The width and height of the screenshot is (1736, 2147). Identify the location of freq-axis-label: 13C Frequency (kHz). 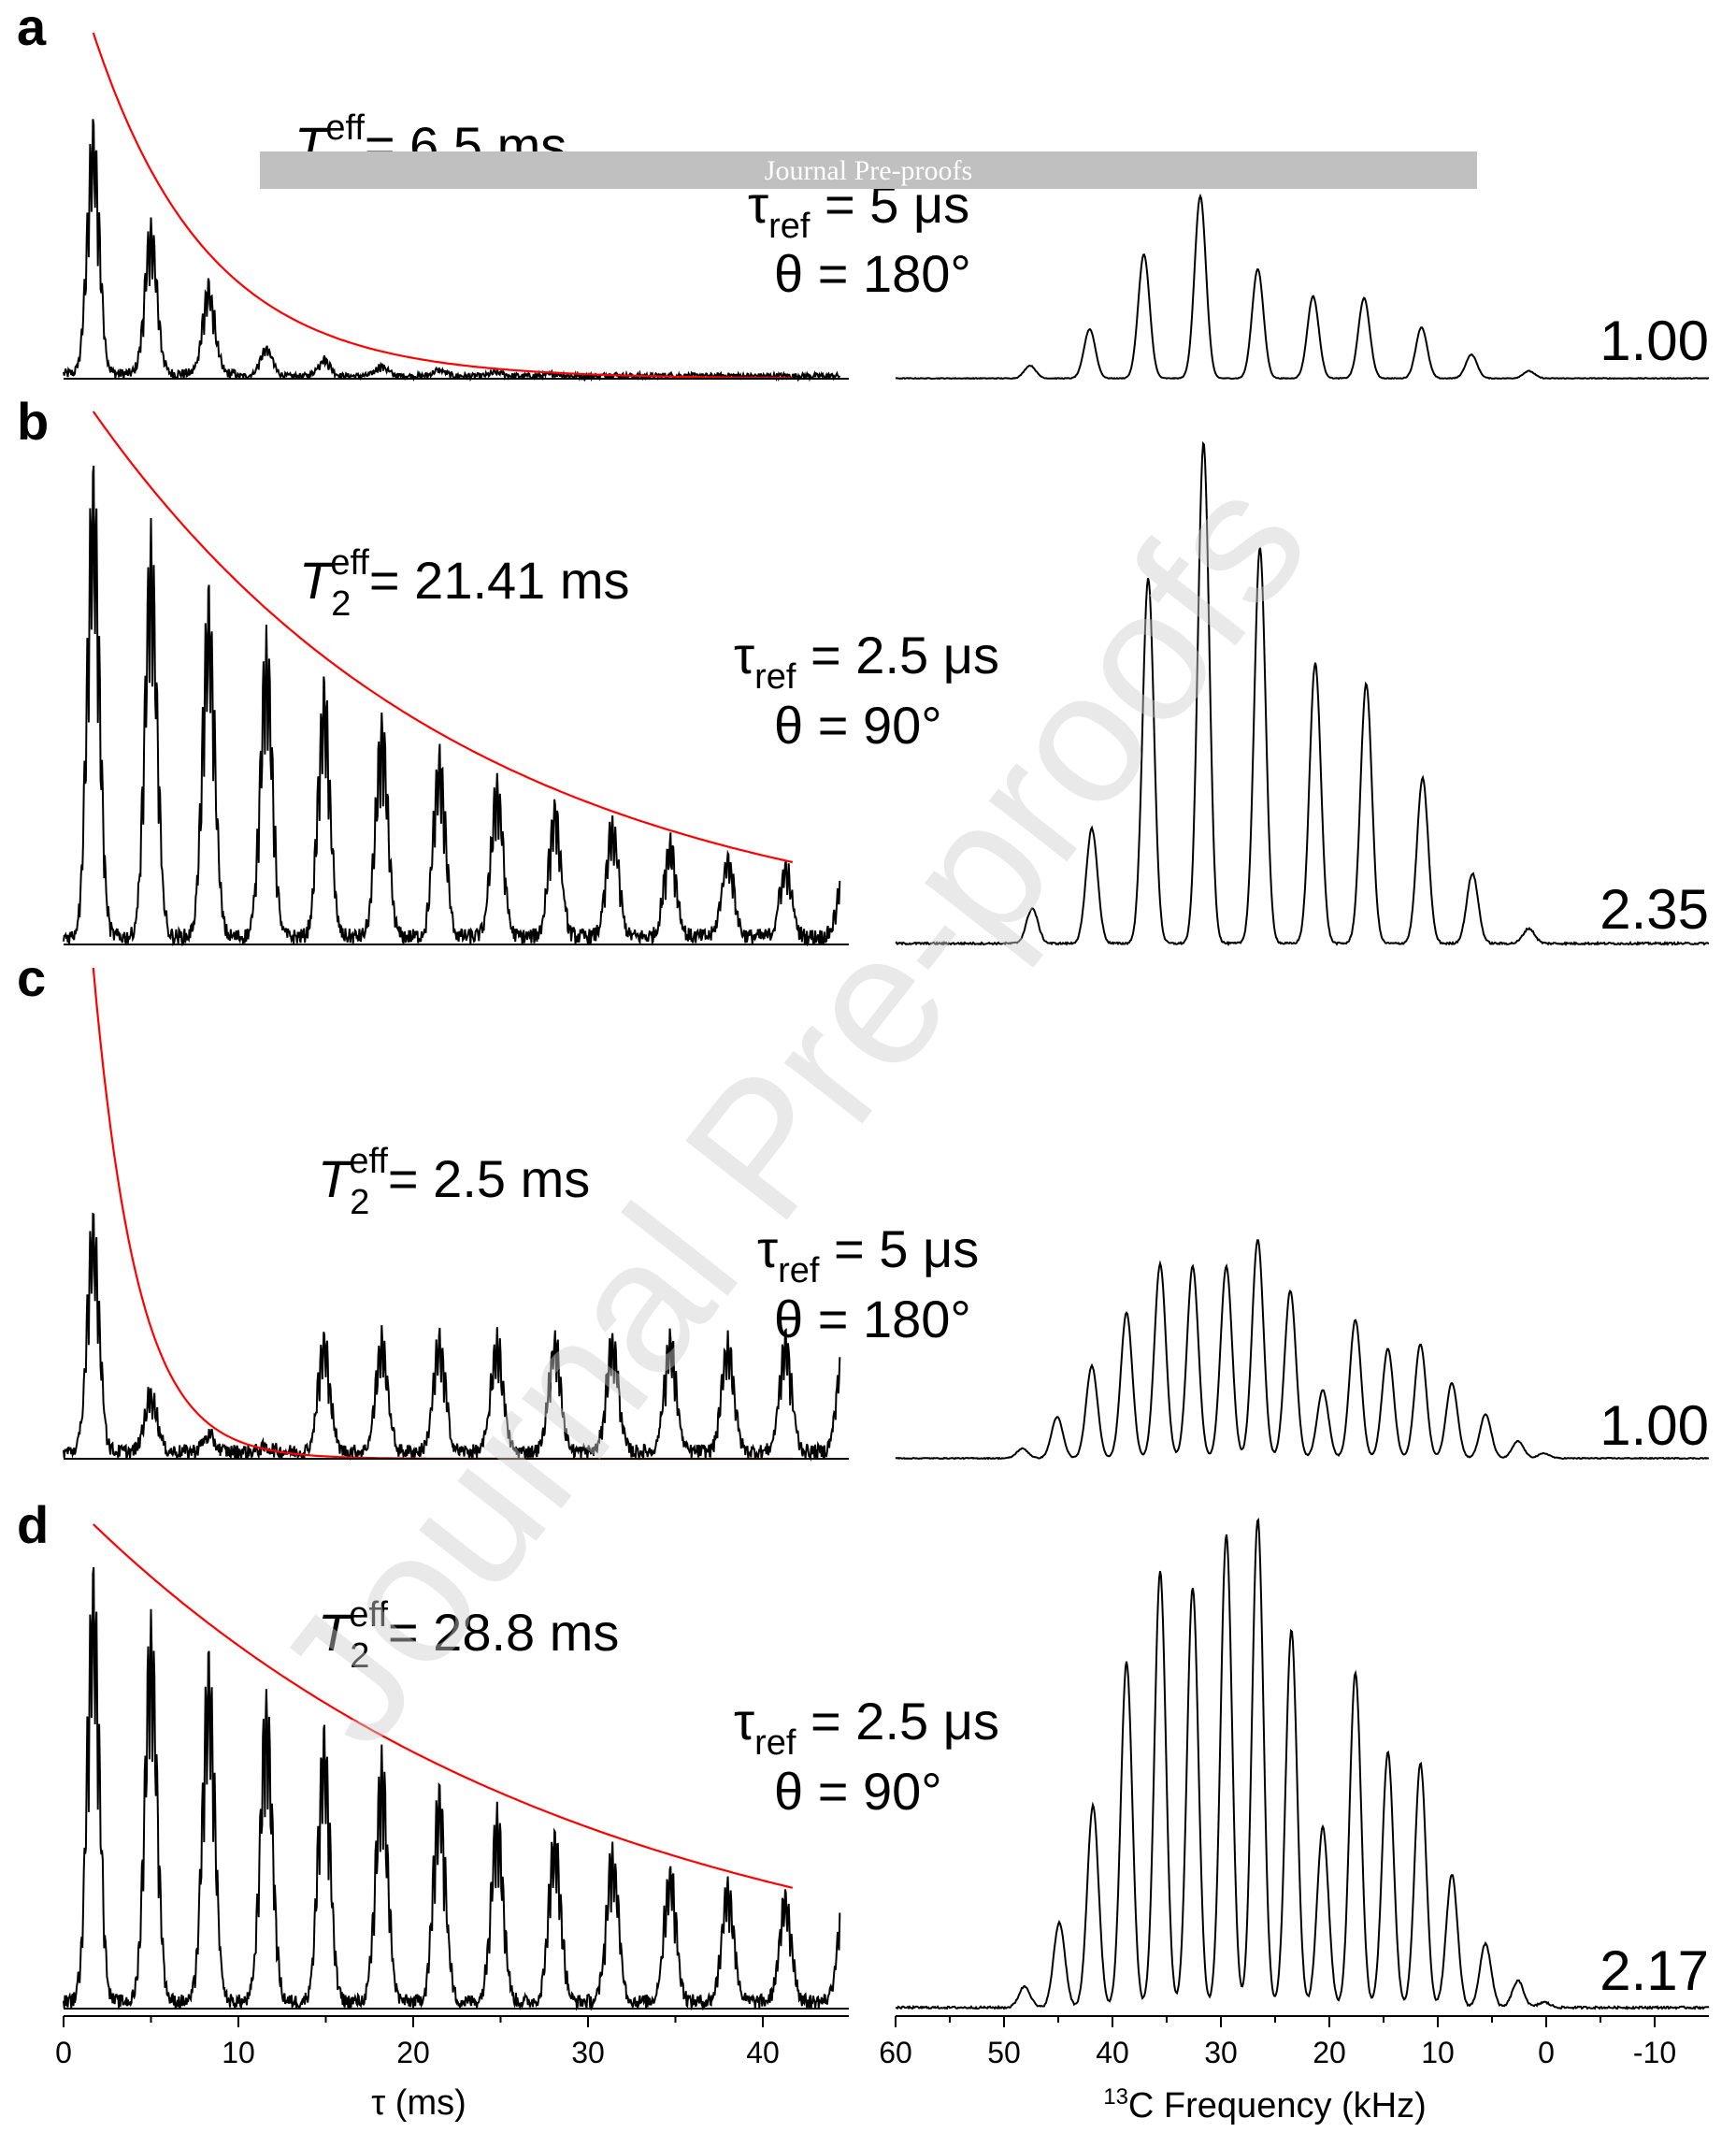
(1265, 2104).